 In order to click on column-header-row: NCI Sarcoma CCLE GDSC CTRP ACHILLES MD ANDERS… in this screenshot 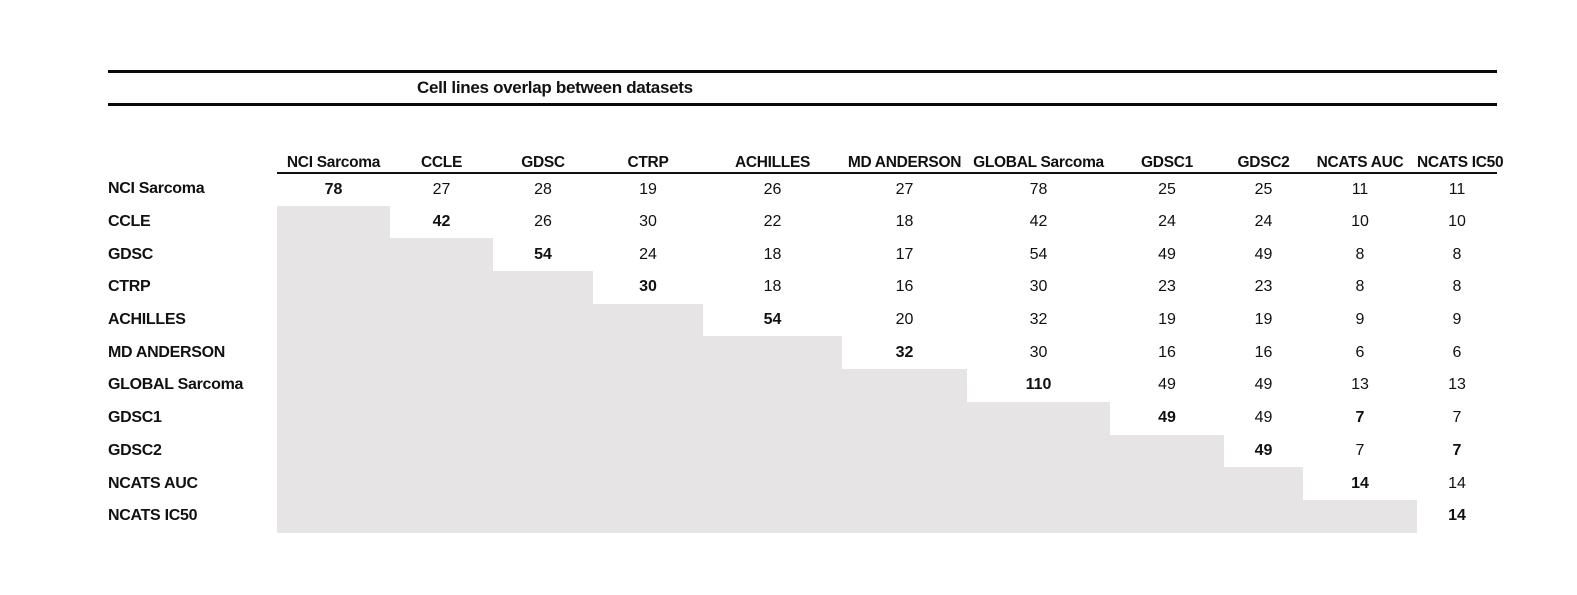, I will do `click(806, 158)`.